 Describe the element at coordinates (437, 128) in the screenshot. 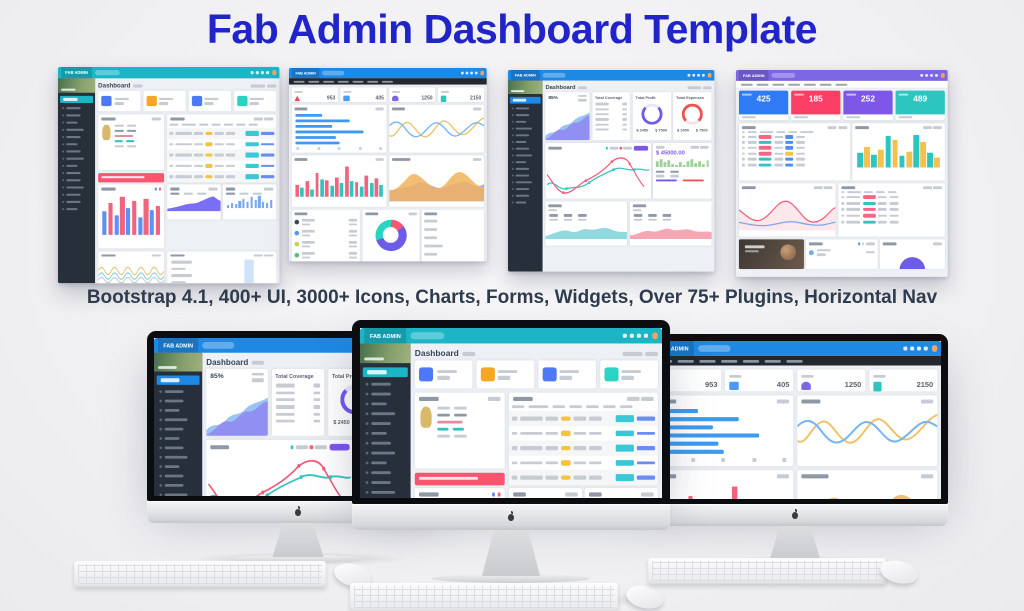

I see `wave-line-chart-card` at that location.